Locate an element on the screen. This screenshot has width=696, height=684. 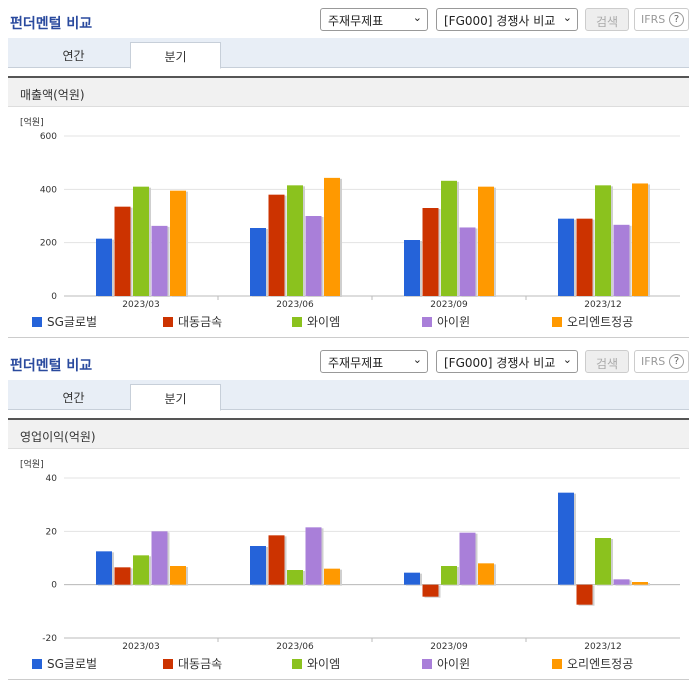
y-tick-label: 400 is located at coordinates (48, 190).